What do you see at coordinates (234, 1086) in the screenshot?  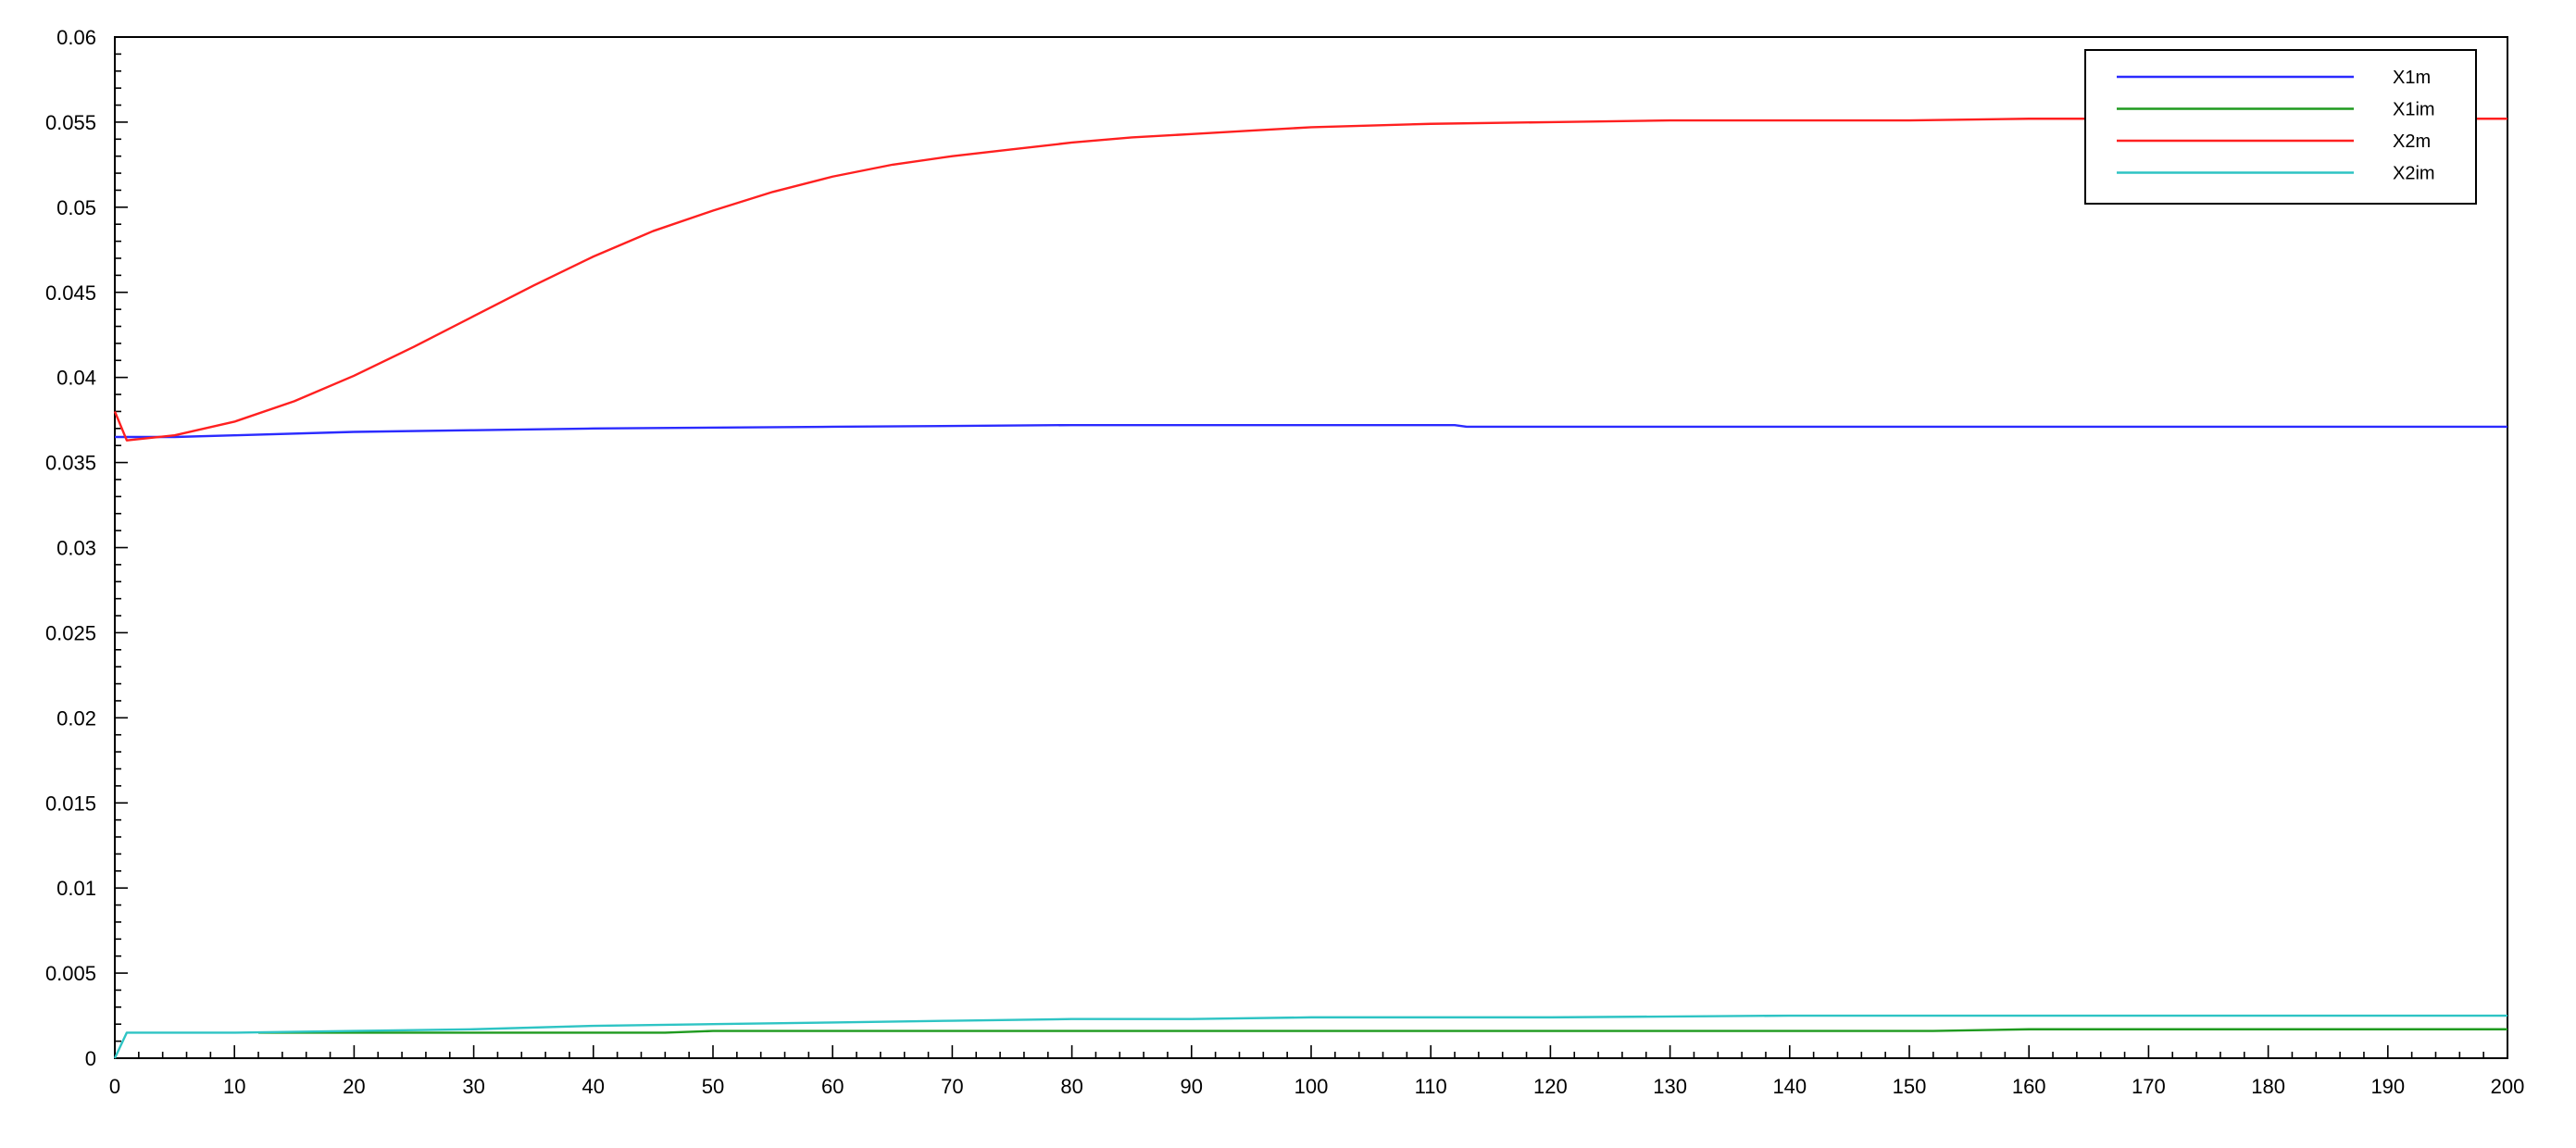 I see `x-tick-label: 10` at bounding box center [234, 1086].